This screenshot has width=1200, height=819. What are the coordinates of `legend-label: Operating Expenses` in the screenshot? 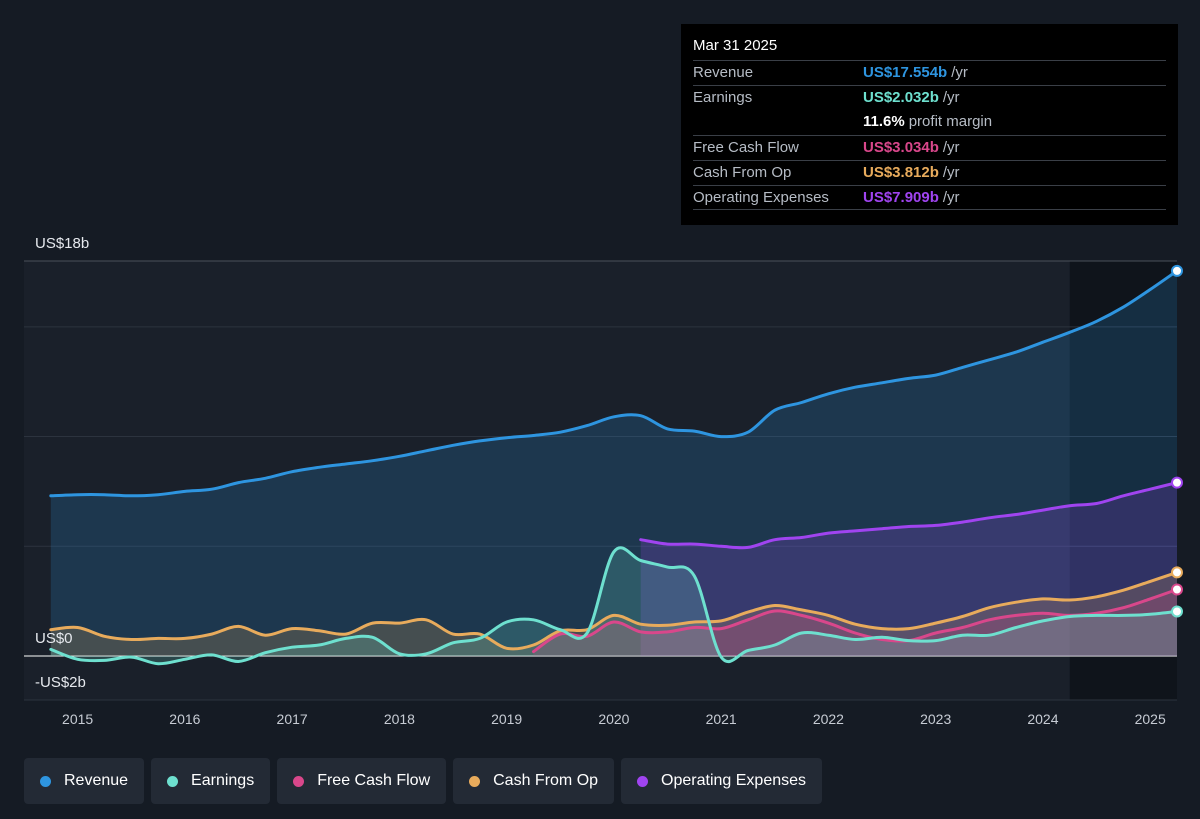 It's located at (734, 780).